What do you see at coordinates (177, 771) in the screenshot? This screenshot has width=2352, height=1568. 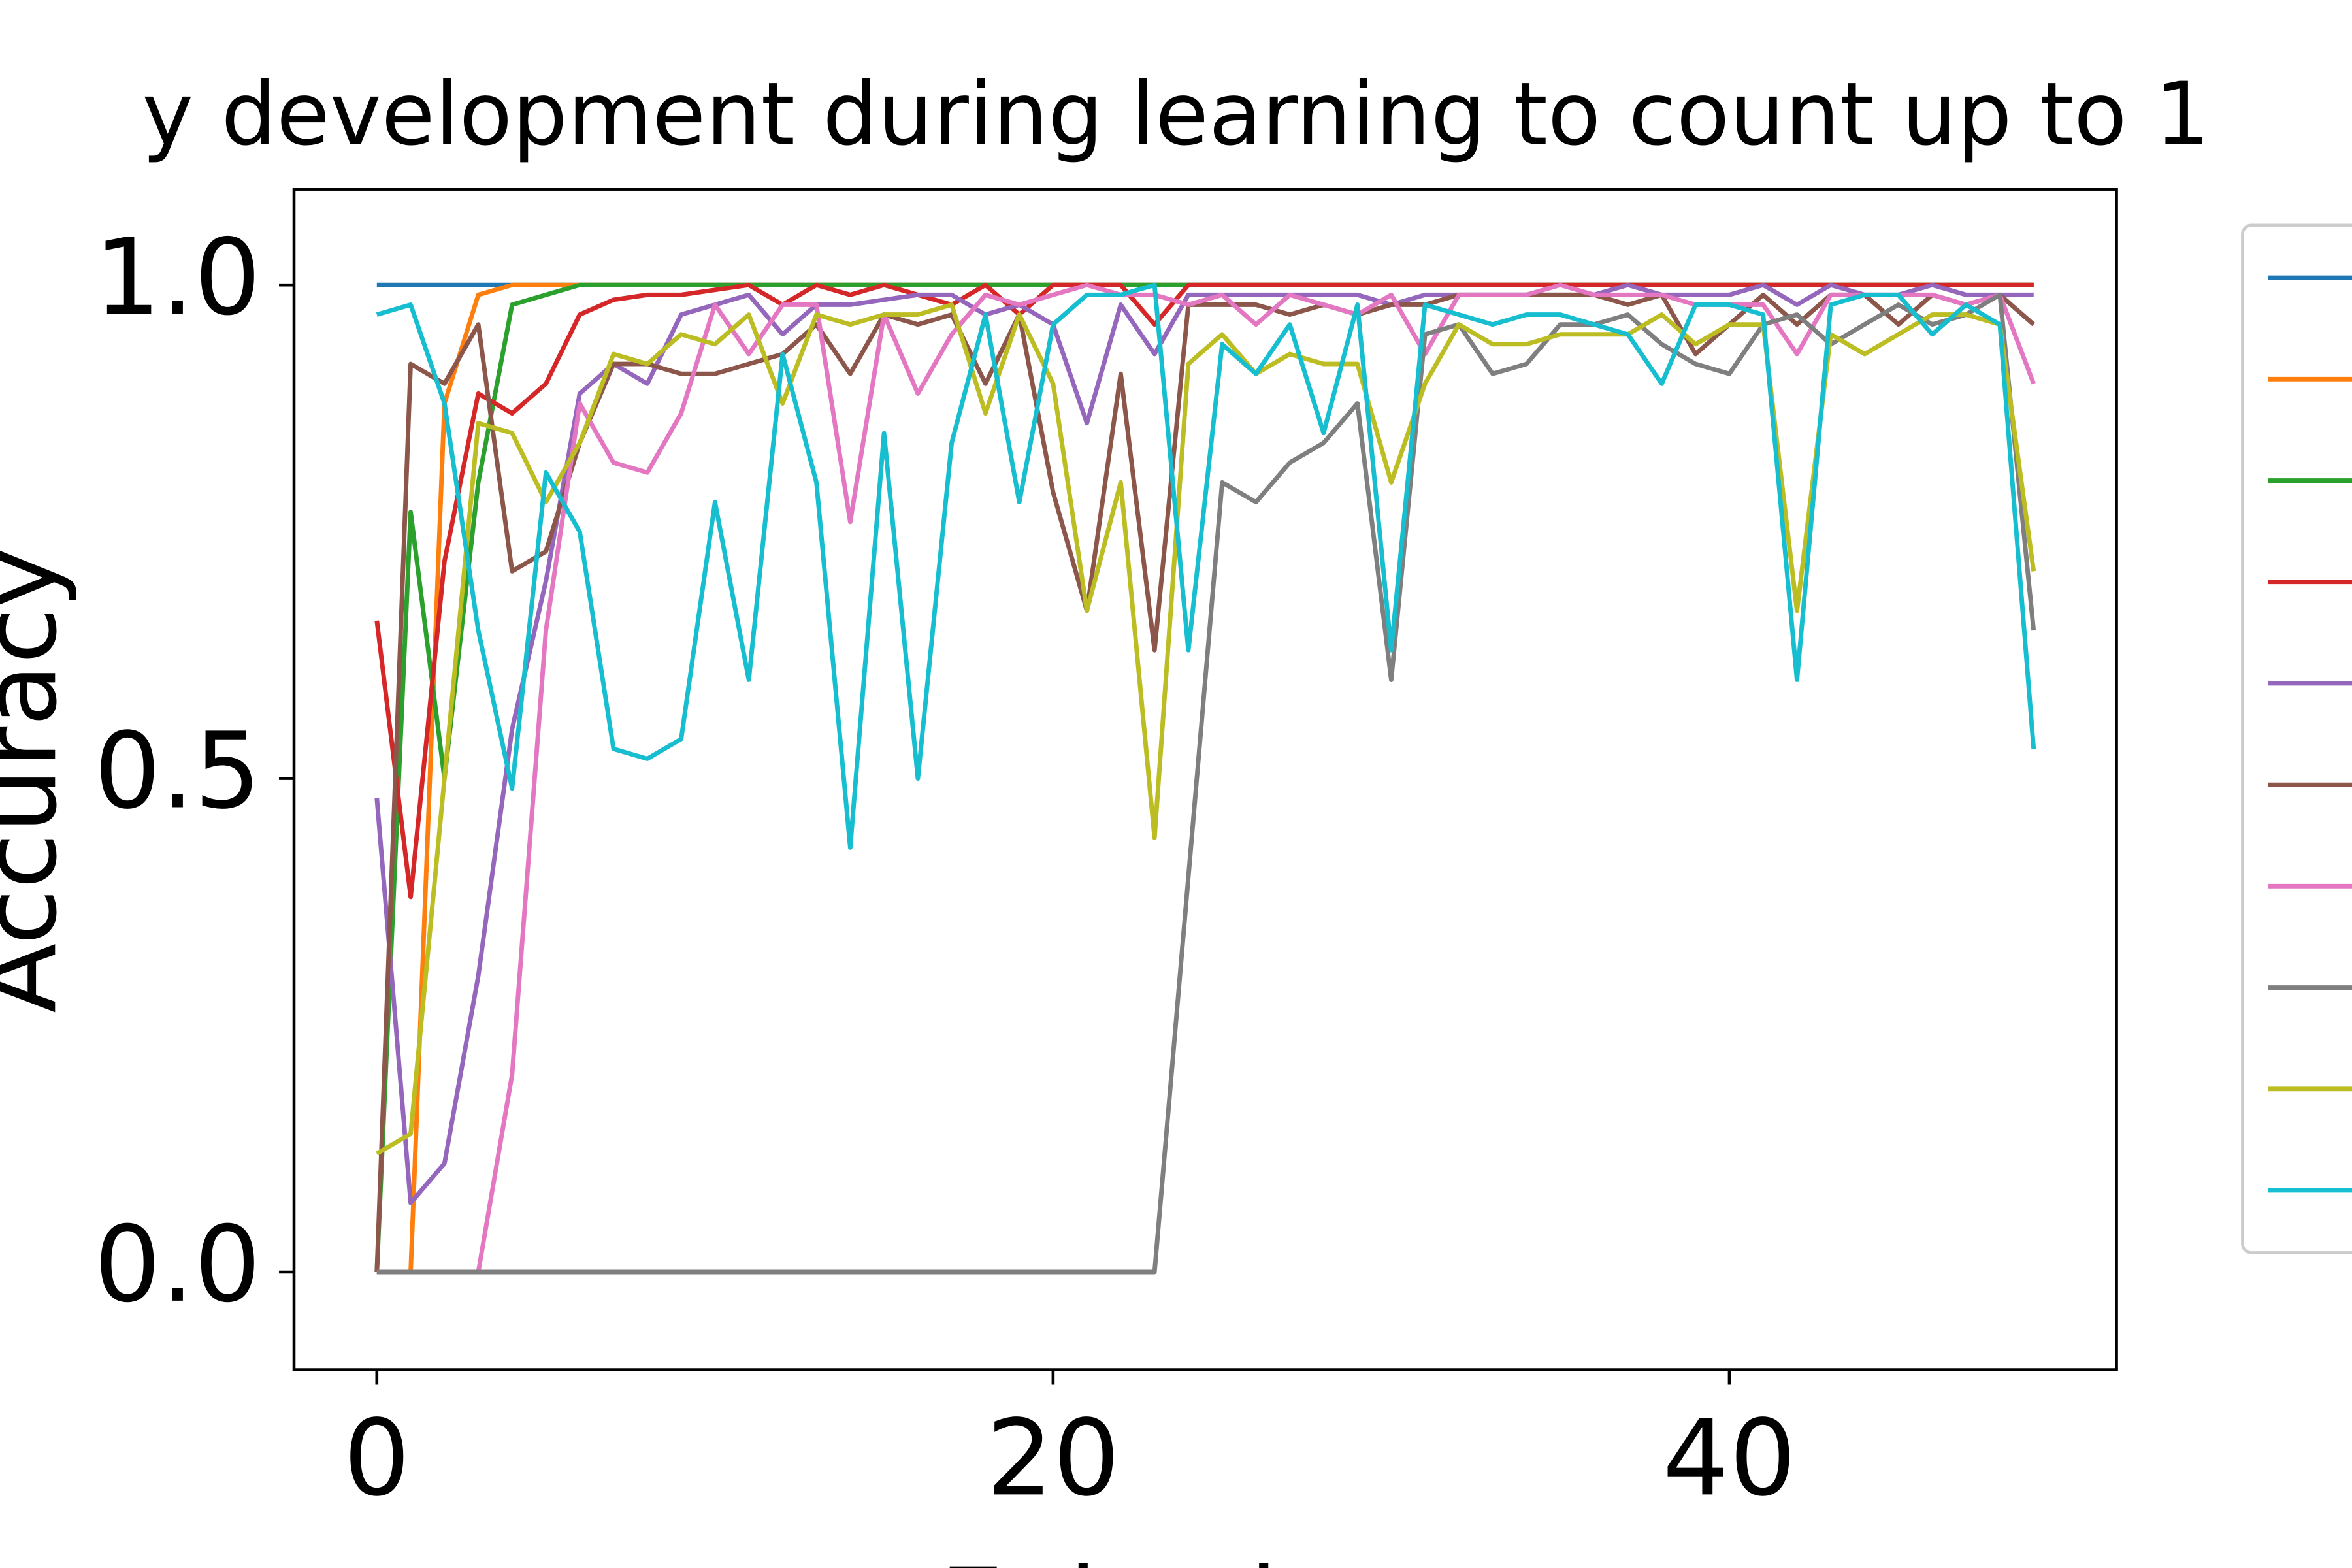 I see `y-tick-label: 0.5` at bounding box center [177, 771].